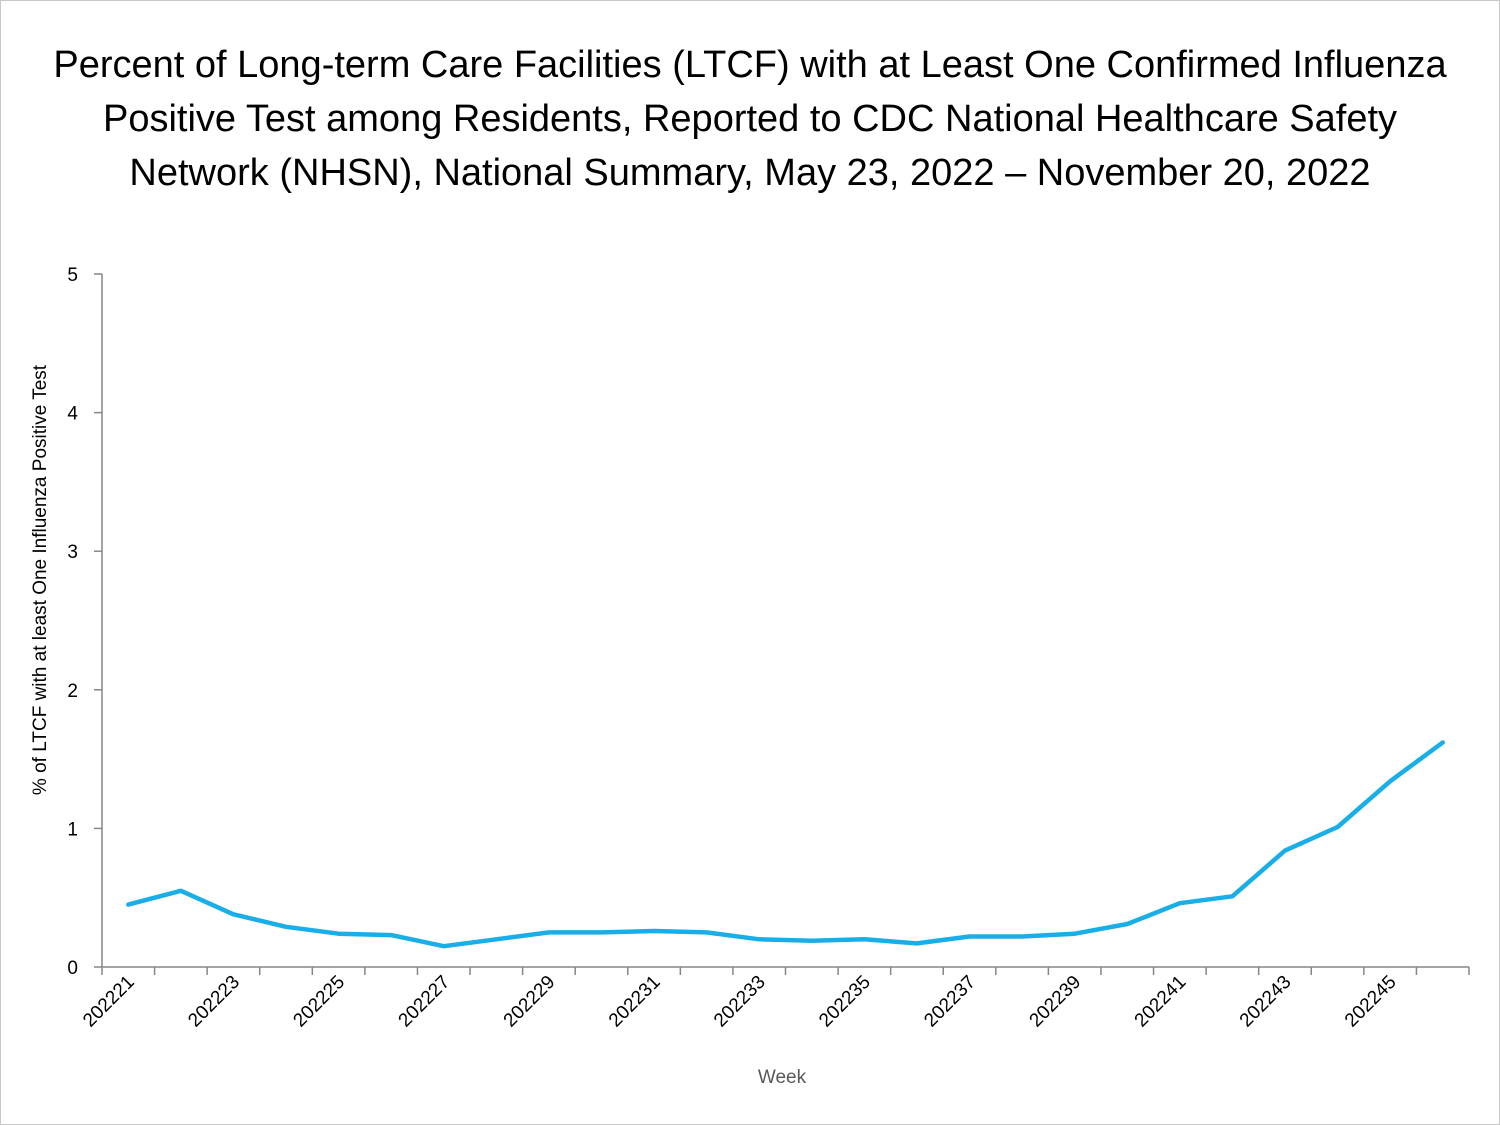 The width and height of the screenshot is (1500, 1125). Describe the element at coordinates (319, 1002) in the screenshot. I see `x-tick-label: 202225` at that location.